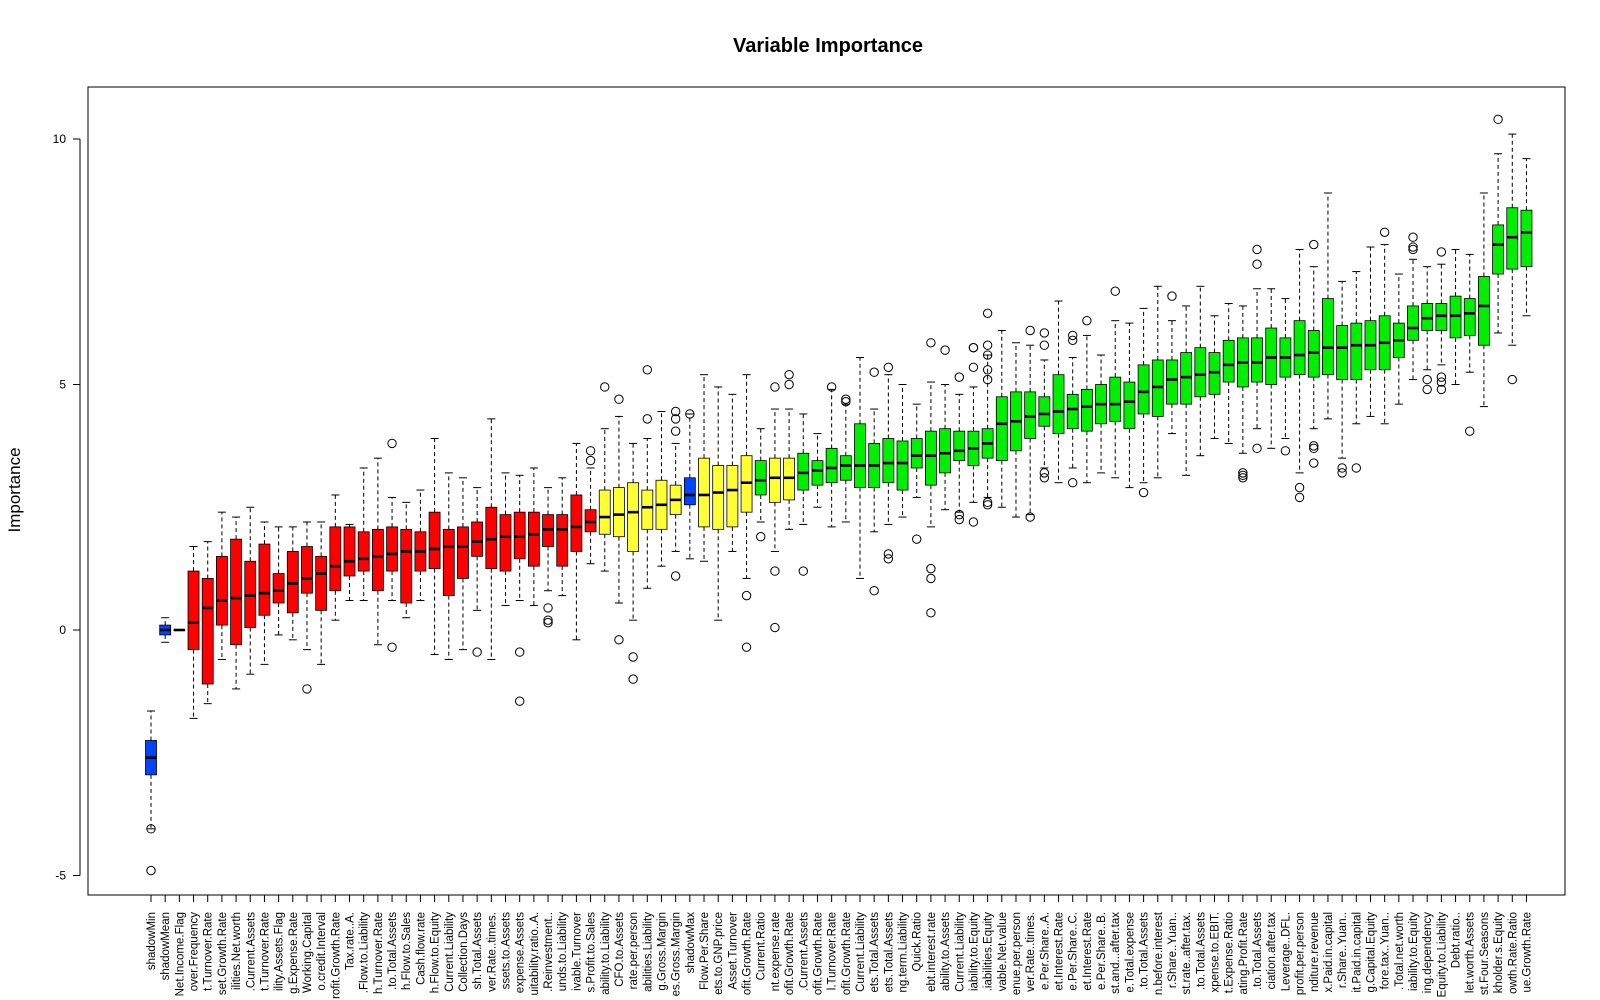 The height and width of the screenshot is (1000, 1600). Describe the element at coordinates (336, 955) in the screenshot. I see `x-tick-label: rofit.Growth.Rate` at that location.